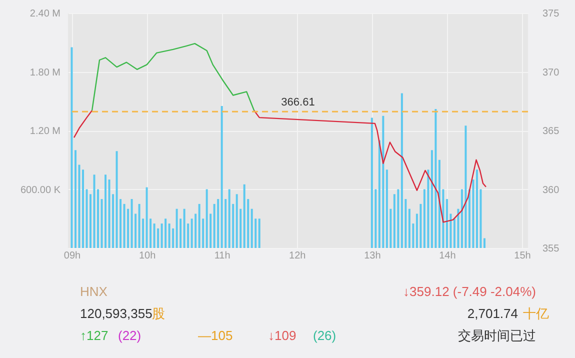 This screenshot has width=575, height=358. What do you see at coordinates (551, 72) in the screenshot?
I see `y2-tick-label: 370` at bounding box center [551, 72].